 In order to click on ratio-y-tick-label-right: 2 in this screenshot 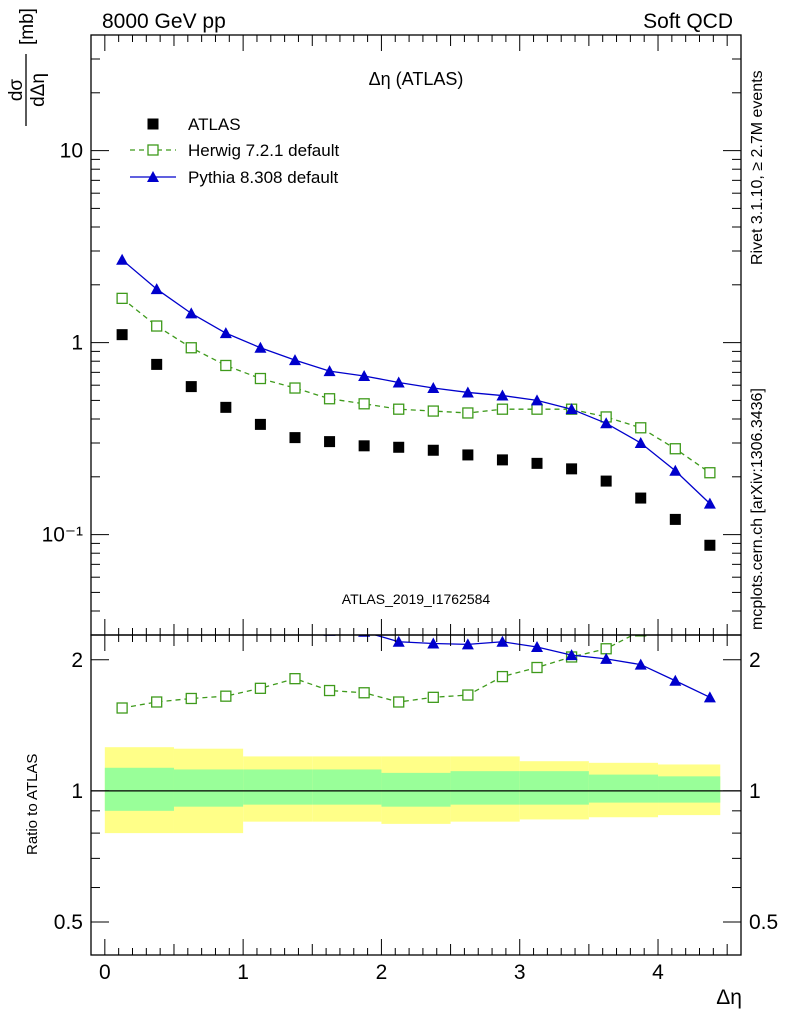, I will do `click(755, 660)`.